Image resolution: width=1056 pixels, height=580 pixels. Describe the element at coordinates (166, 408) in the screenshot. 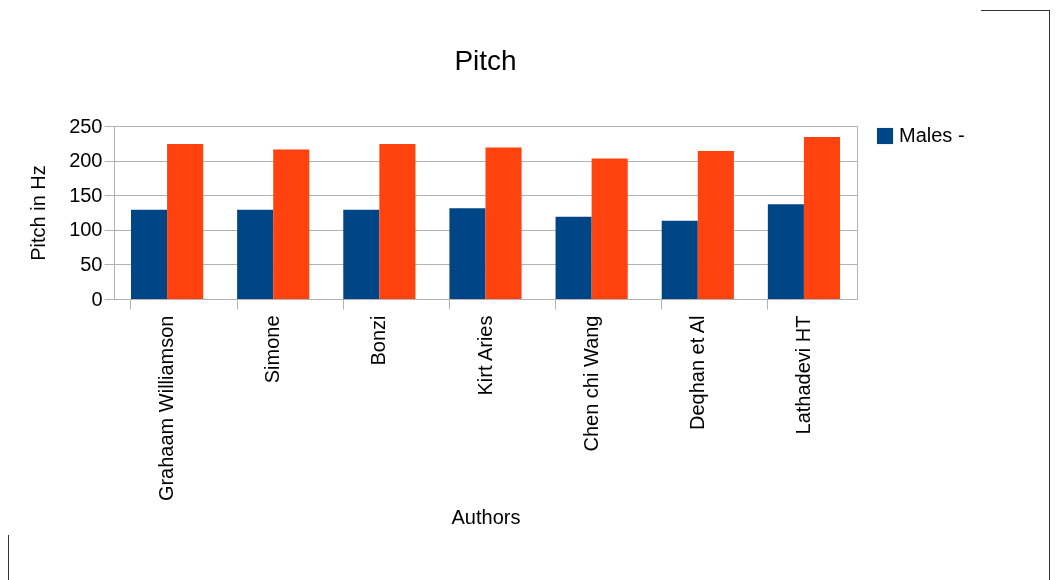

I see `x-tick-label: Grahaam Williamson` at that location.